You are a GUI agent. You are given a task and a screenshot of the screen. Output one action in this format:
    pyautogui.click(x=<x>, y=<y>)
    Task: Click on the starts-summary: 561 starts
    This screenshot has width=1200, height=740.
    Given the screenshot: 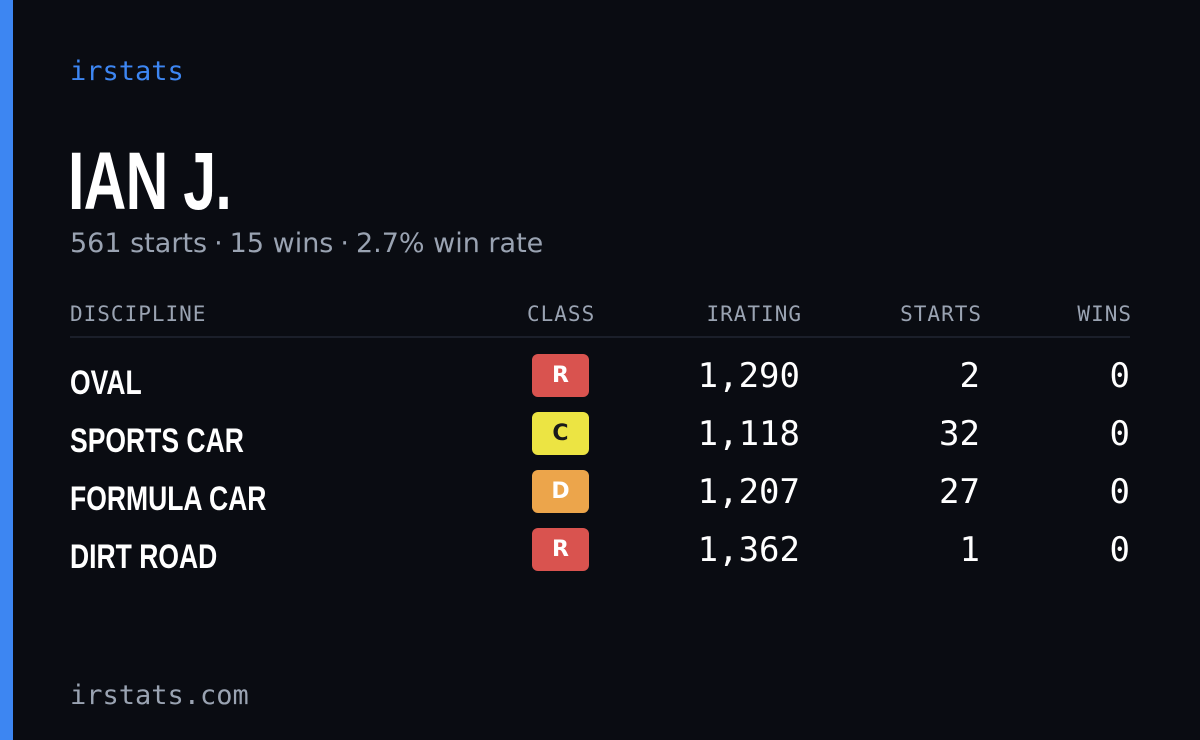 What is the action you would take?
    pyautogui.click(x=139, y=243)
    